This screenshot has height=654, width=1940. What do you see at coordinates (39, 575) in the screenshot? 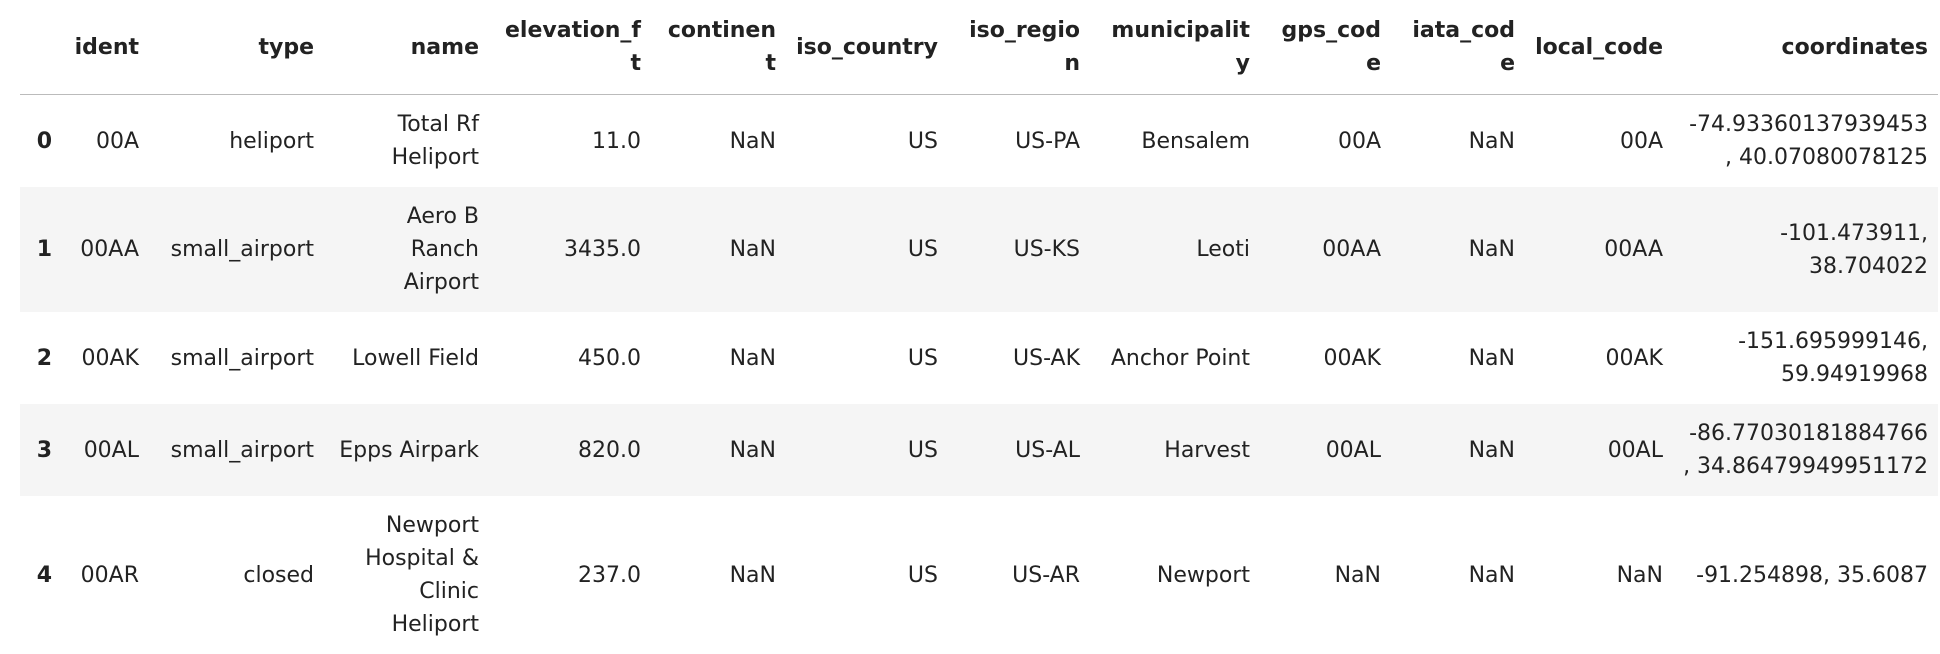
I see `row-index: 4` at bounding box center [39, 575].